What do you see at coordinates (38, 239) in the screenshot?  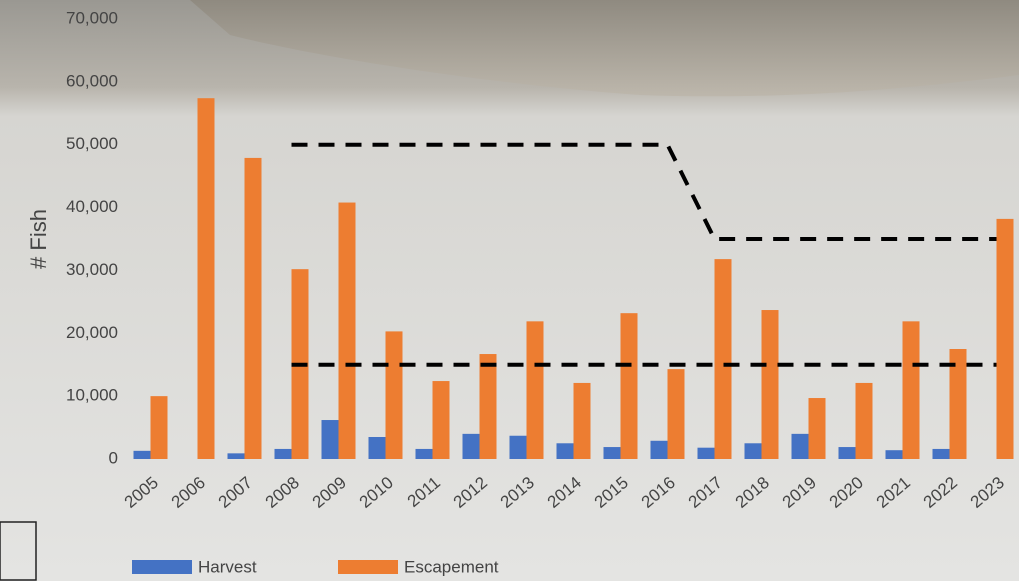 I see `y-axis-label: # Fish` at bounding box center [38, 239].